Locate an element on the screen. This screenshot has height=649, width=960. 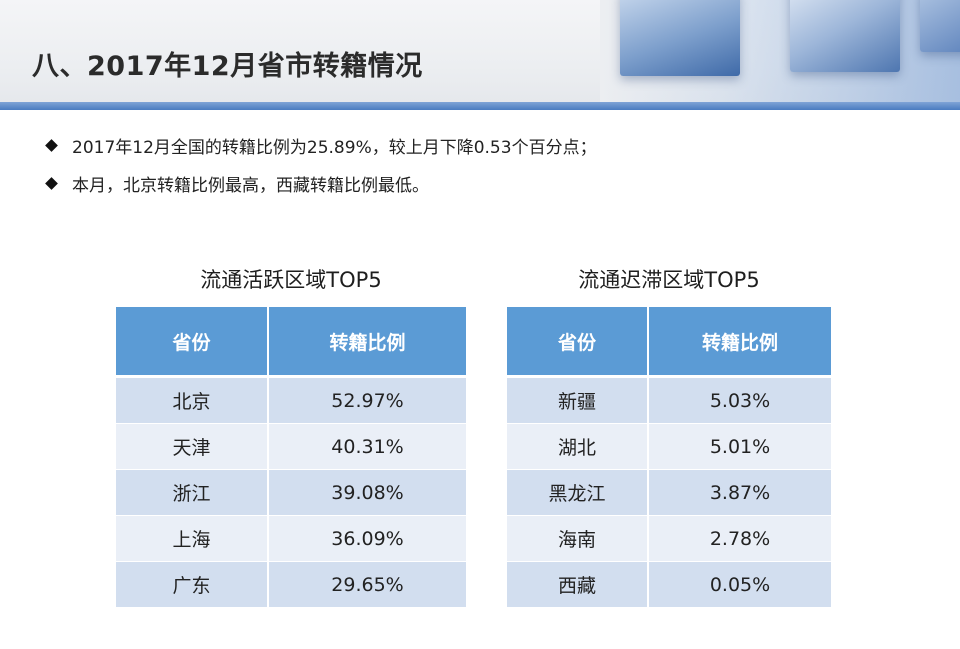
decorative-cubes-image is located at coordinates (780, 51).